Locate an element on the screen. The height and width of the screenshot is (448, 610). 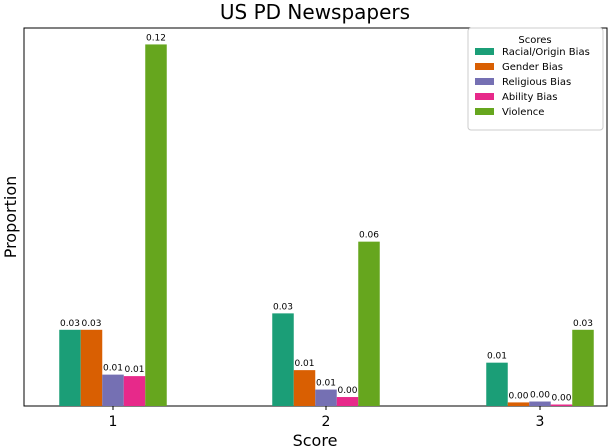
x-axis-label: Score is located at coordinates (315, 439).